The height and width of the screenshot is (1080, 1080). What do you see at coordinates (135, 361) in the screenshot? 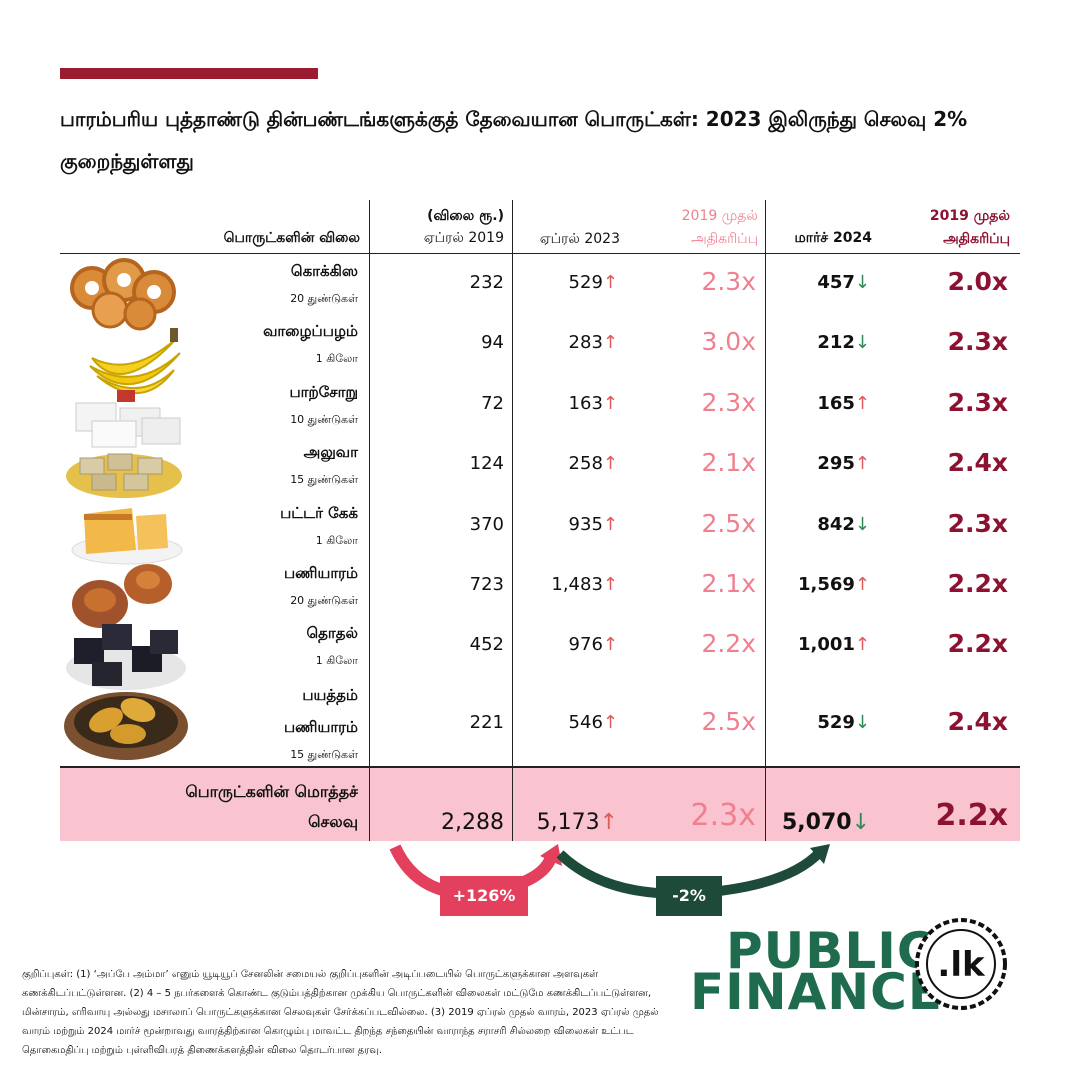
I see `banana-icon` at bounding box center [135, 361].